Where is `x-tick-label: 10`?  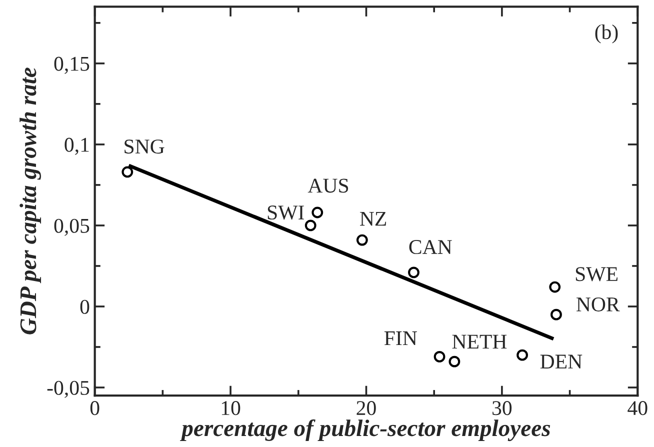 x-tick-label: 10 is located at coordinates (231, 408).